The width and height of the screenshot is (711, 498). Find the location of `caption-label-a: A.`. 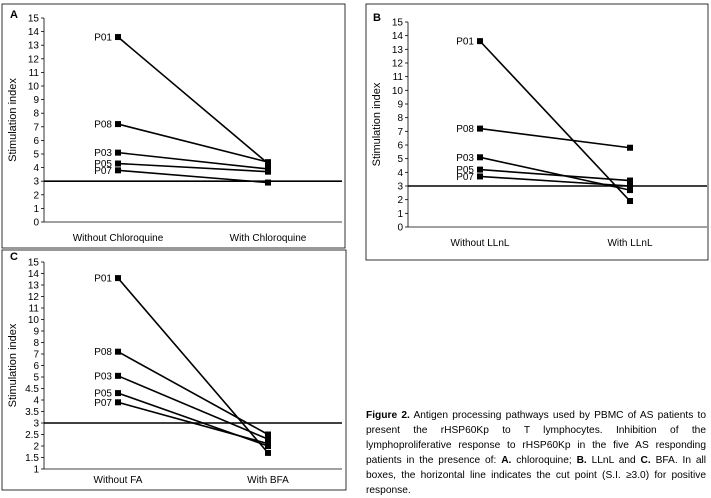

caption-label-a: A. is located at coordinates (506, 460).